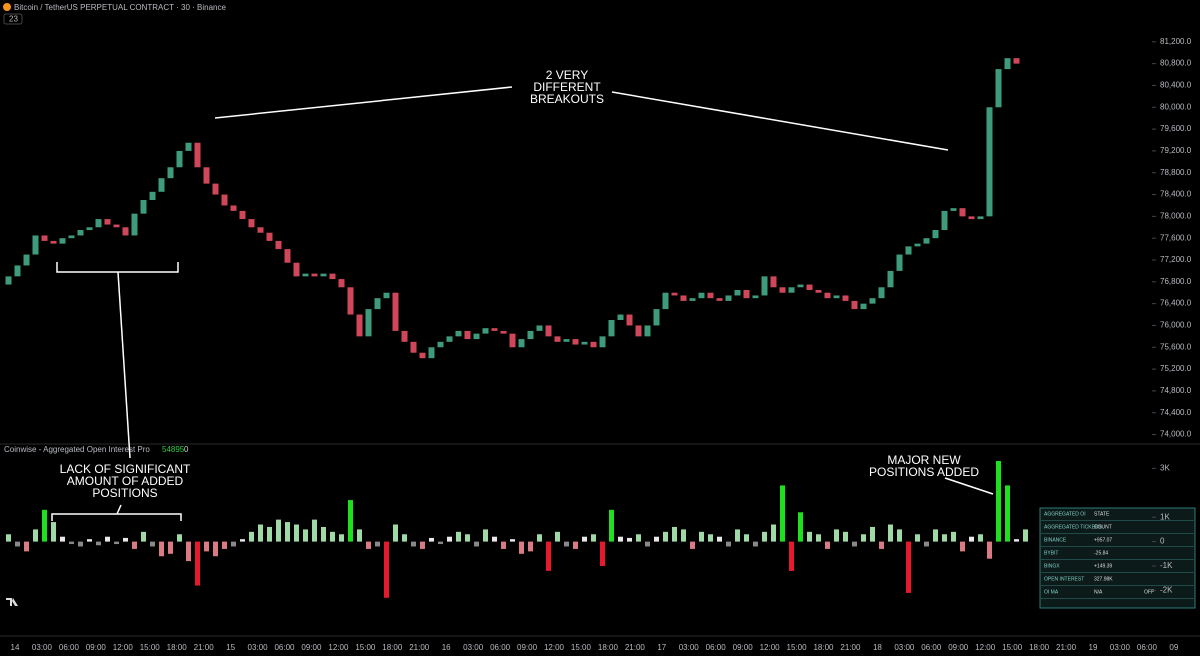 Image resolution: width=1200 pixels, height=656 pixels. I want to click on table-cell: COUNT, so click(1103, 527).